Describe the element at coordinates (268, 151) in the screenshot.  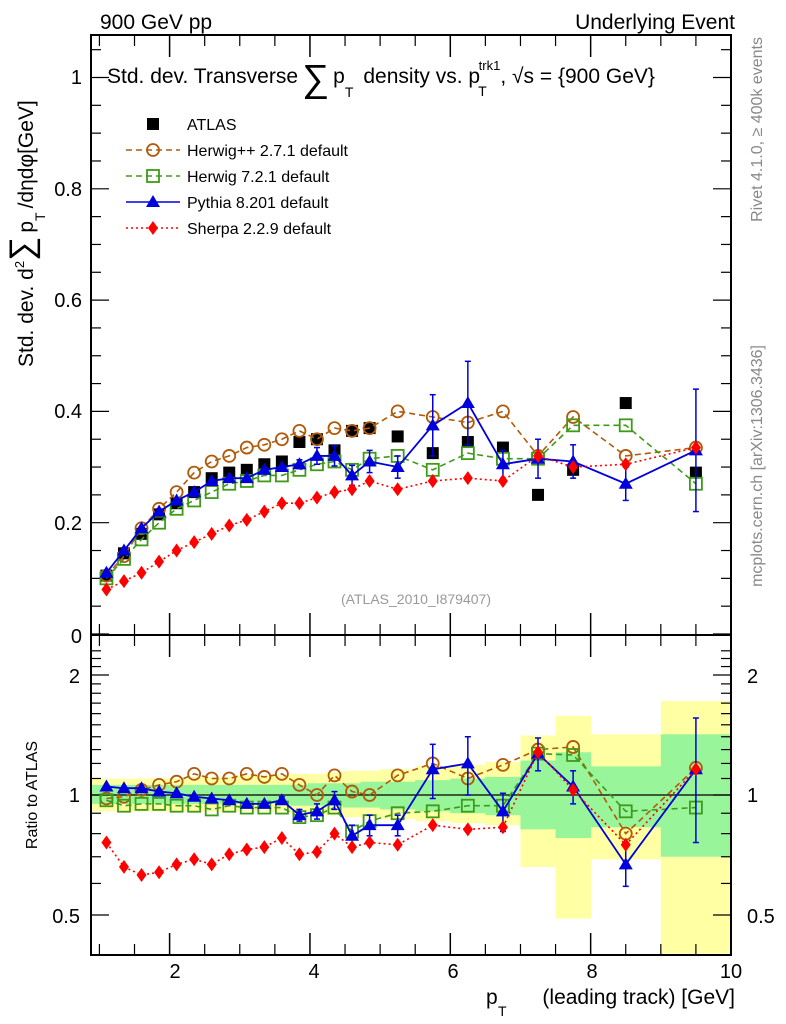
I see `legend-label: Herwig++ 2.7.1 default` at that location.